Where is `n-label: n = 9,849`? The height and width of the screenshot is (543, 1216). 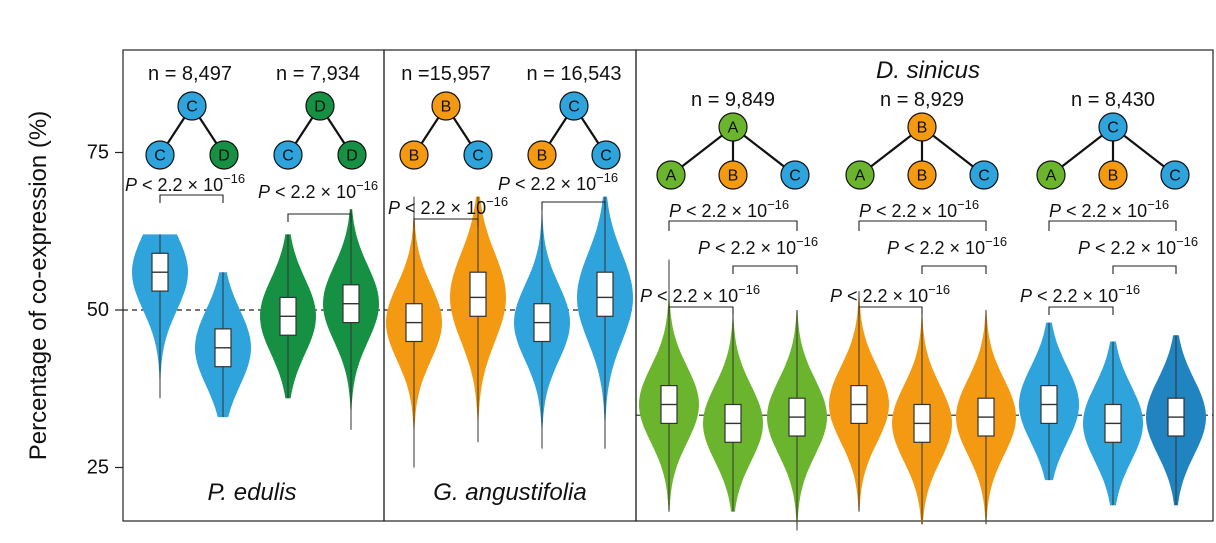 n-label: n = 9,849 is located at coordinates (733, 100).